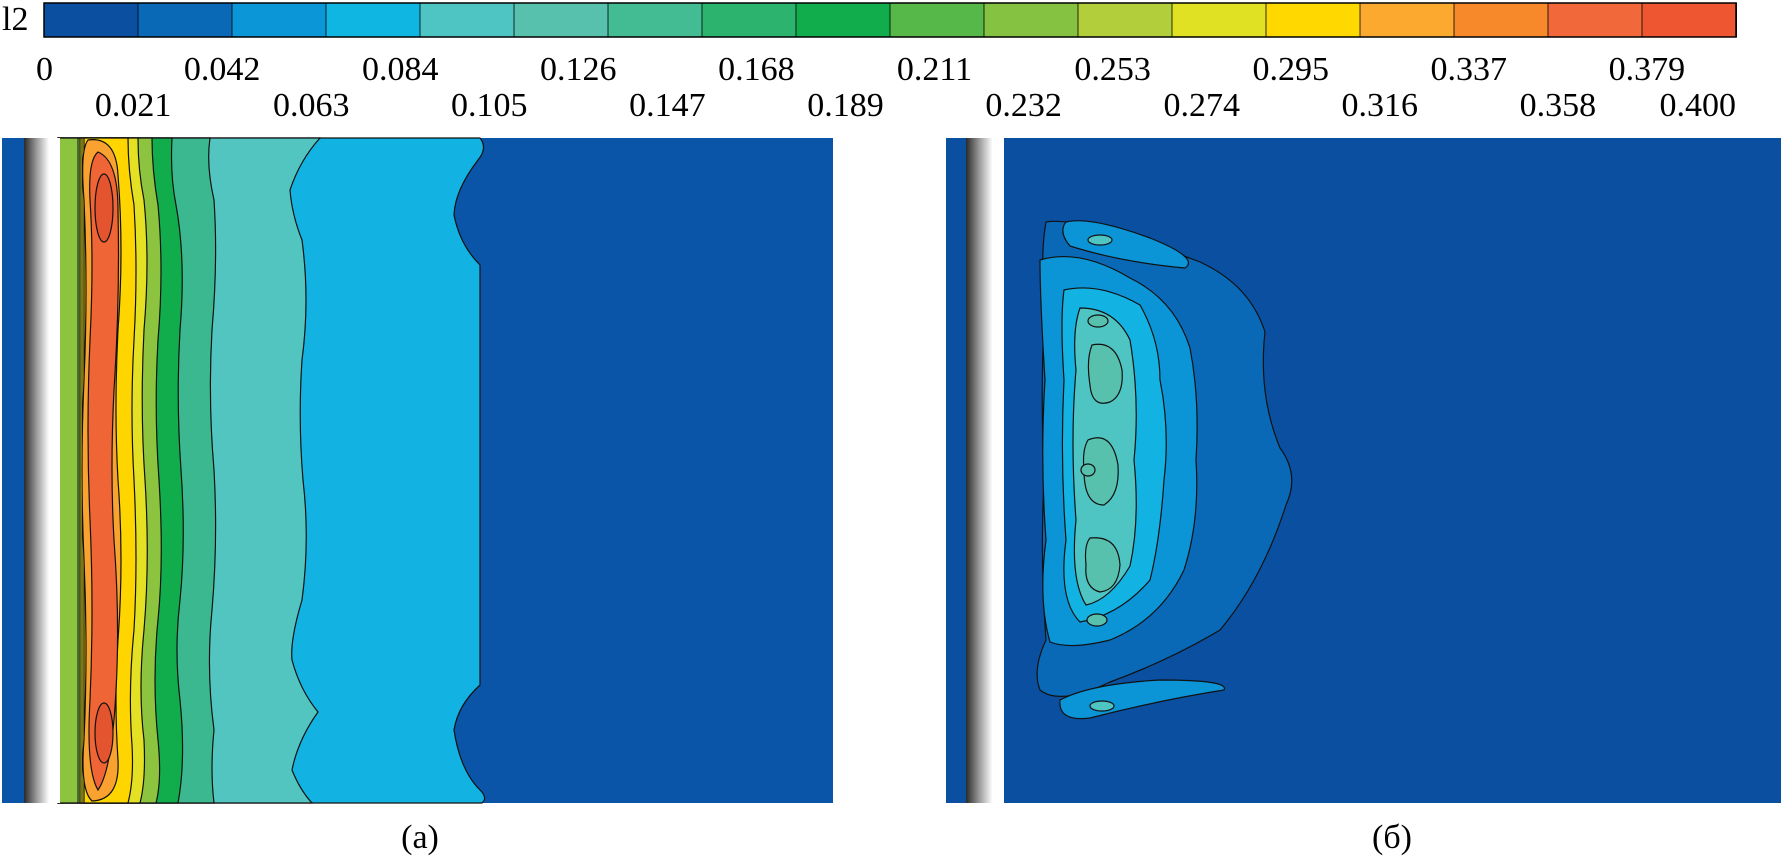 The image size is (1783, 860). I want to click on panel-b-peak-upper, so click(1105, 373).